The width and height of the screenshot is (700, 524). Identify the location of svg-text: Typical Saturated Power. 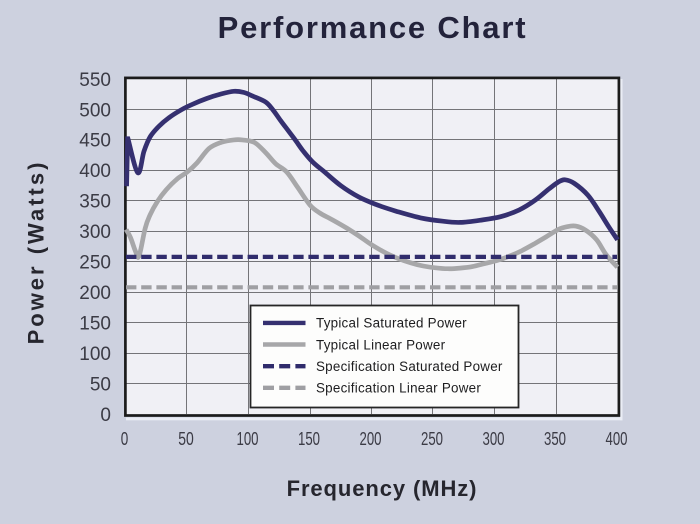
(391, 323).